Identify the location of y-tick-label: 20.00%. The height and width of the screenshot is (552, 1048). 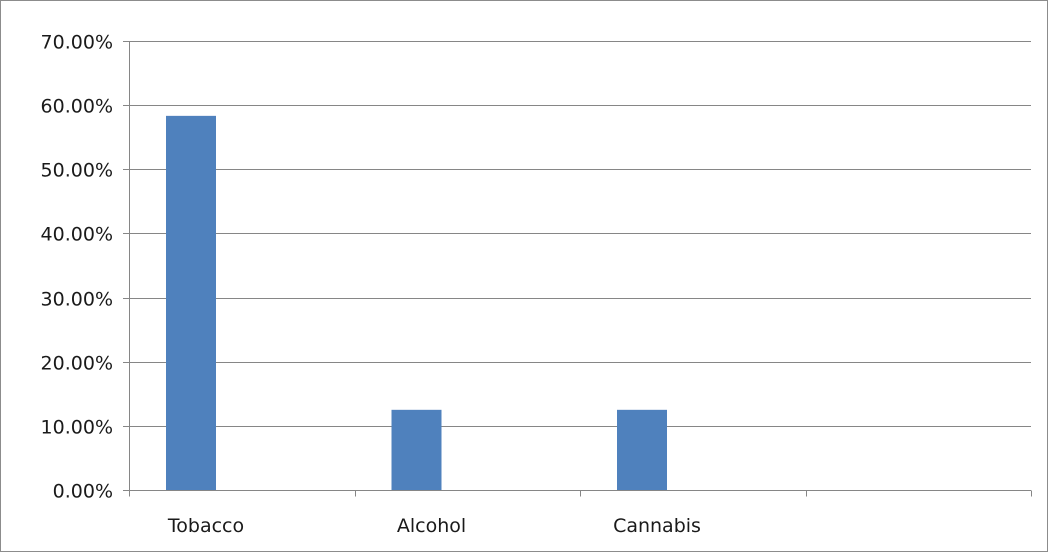
(77, 364).